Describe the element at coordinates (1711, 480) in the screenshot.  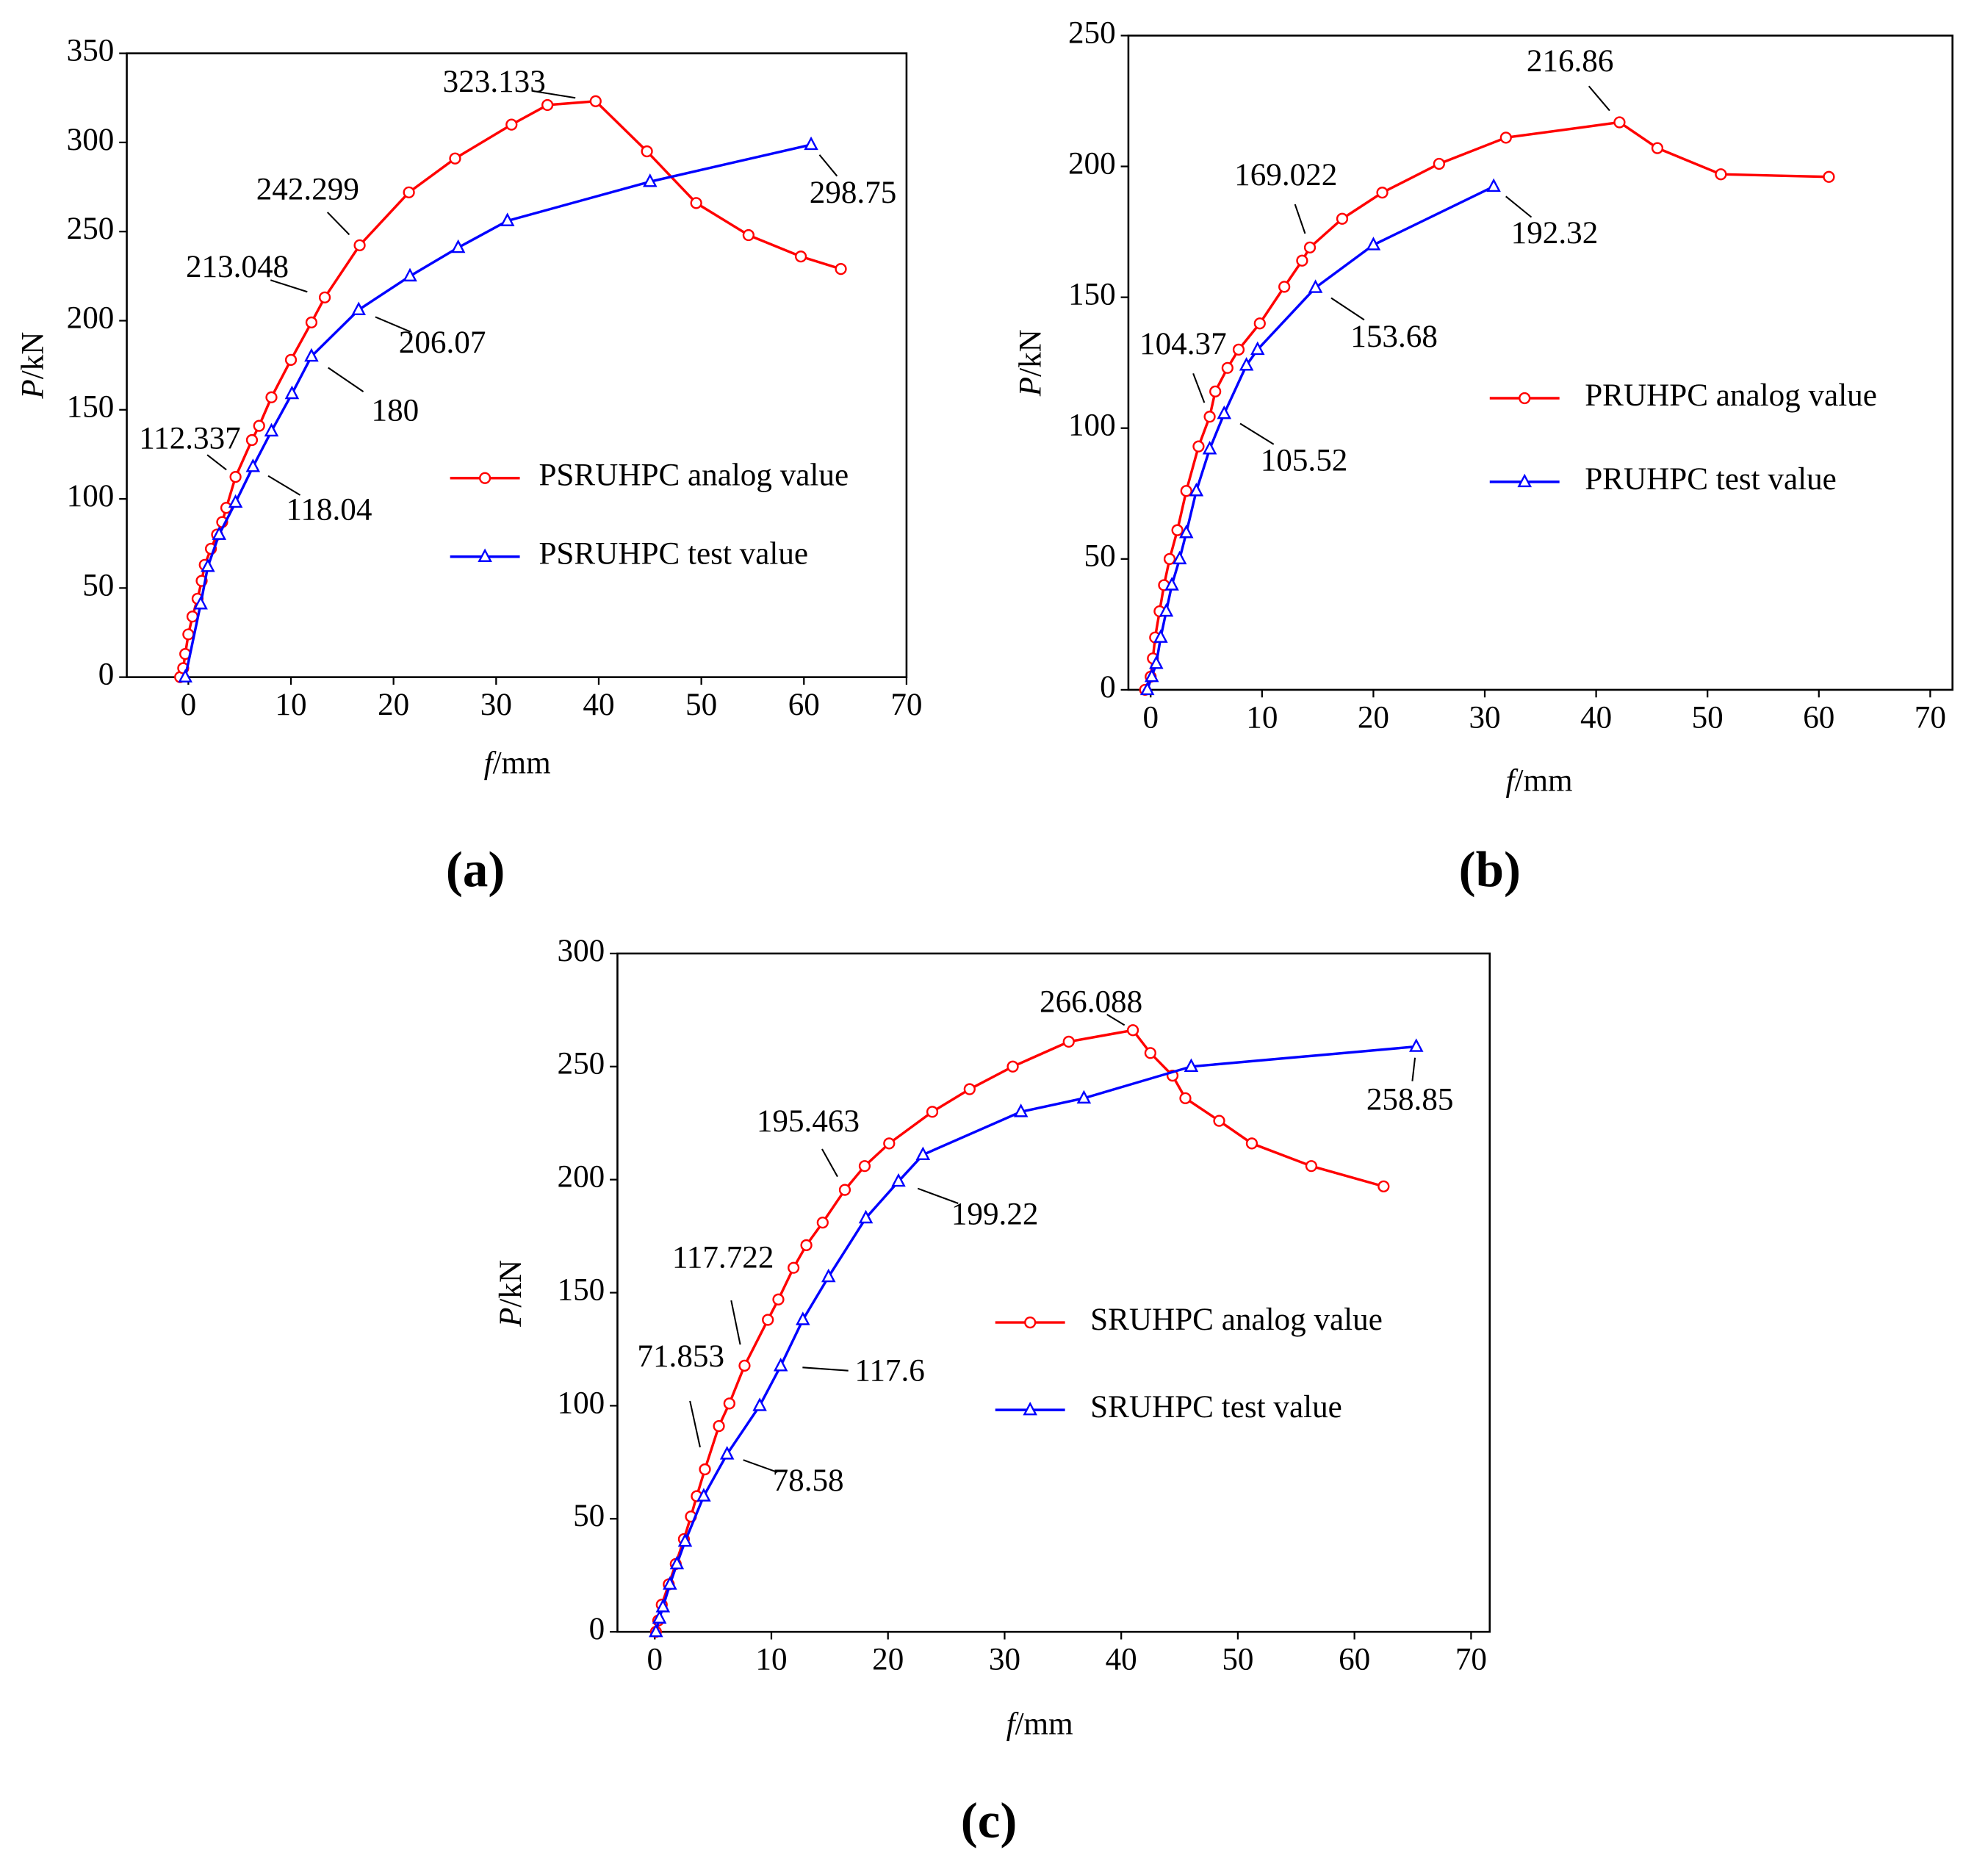
I see `legend-label: PRUHPC test value` at that location.